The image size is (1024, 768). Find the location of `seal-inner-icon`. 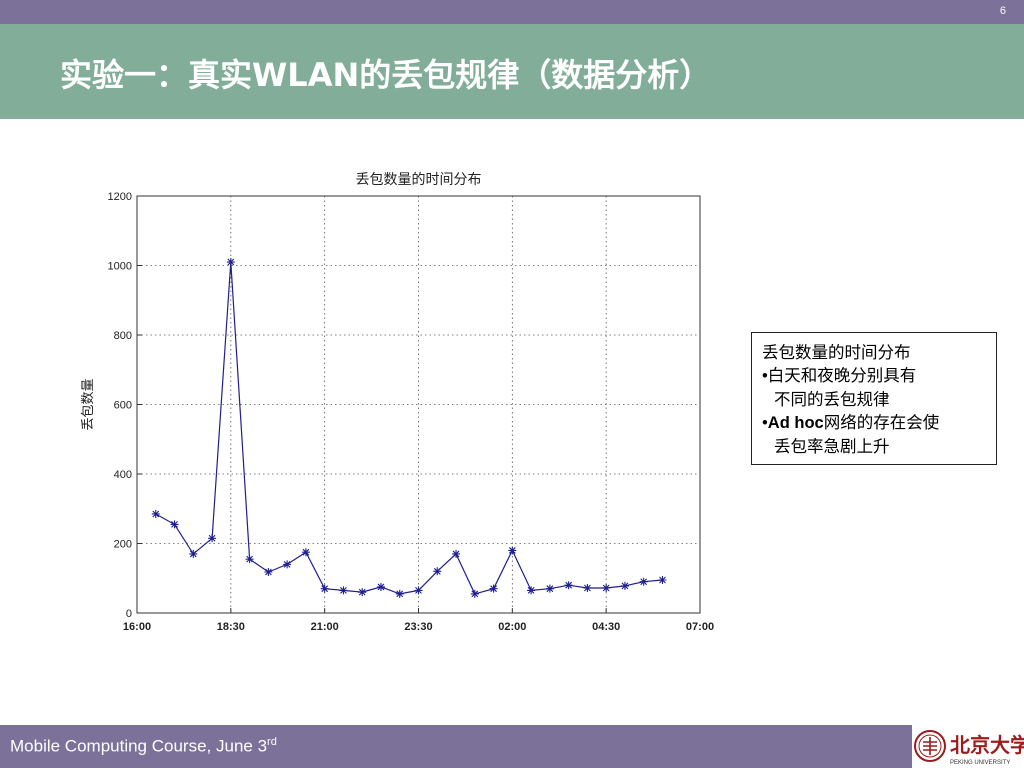

seal-inner-icon is located at coordinates (930, 746).